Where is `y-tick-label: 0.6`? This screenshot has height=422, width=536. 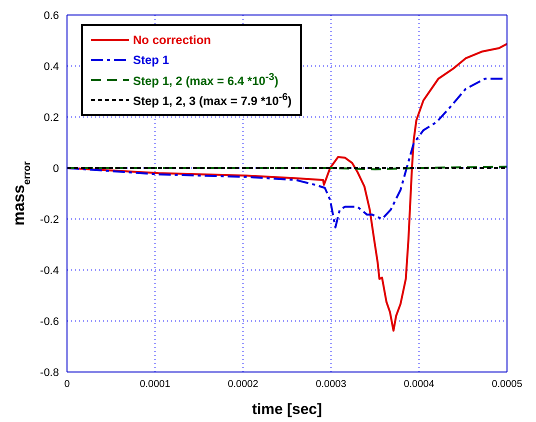 y-tick-label: 0.6 is located at coordinates (51, 16).